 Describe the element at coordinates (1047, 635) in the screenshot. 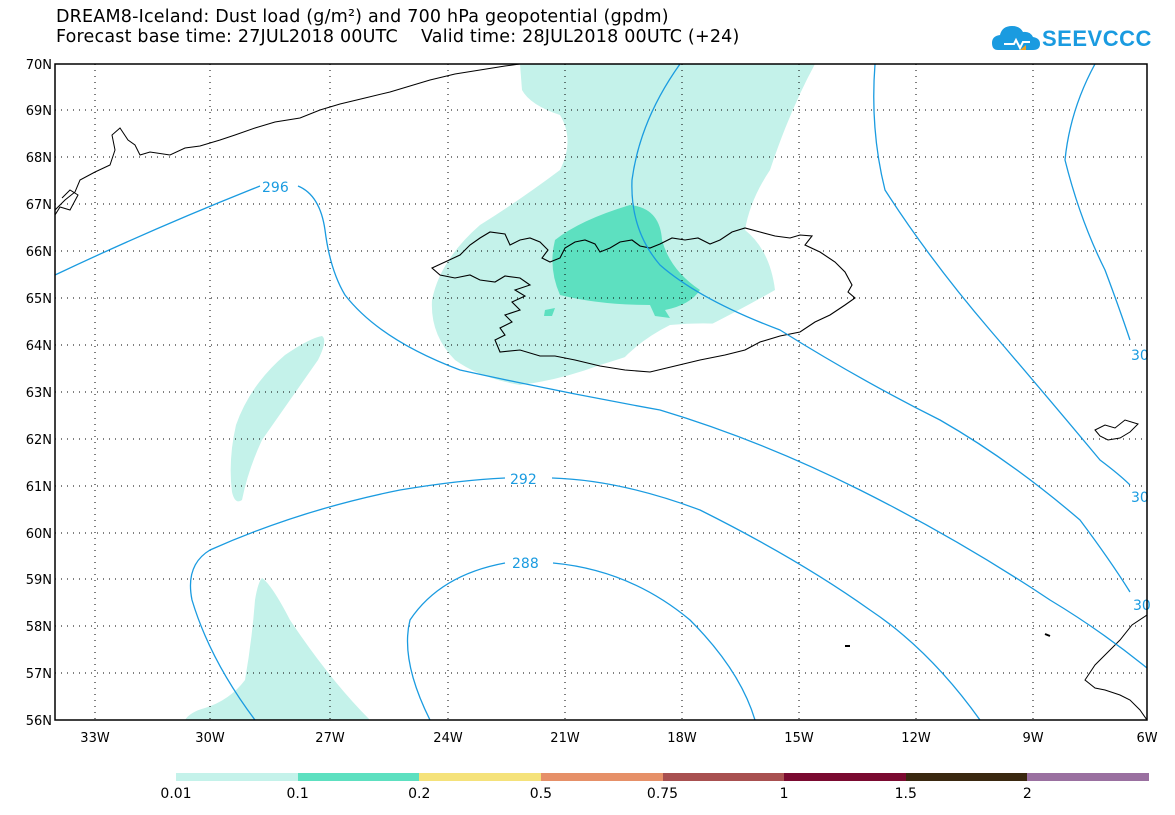

I see `island-dot` at that location.